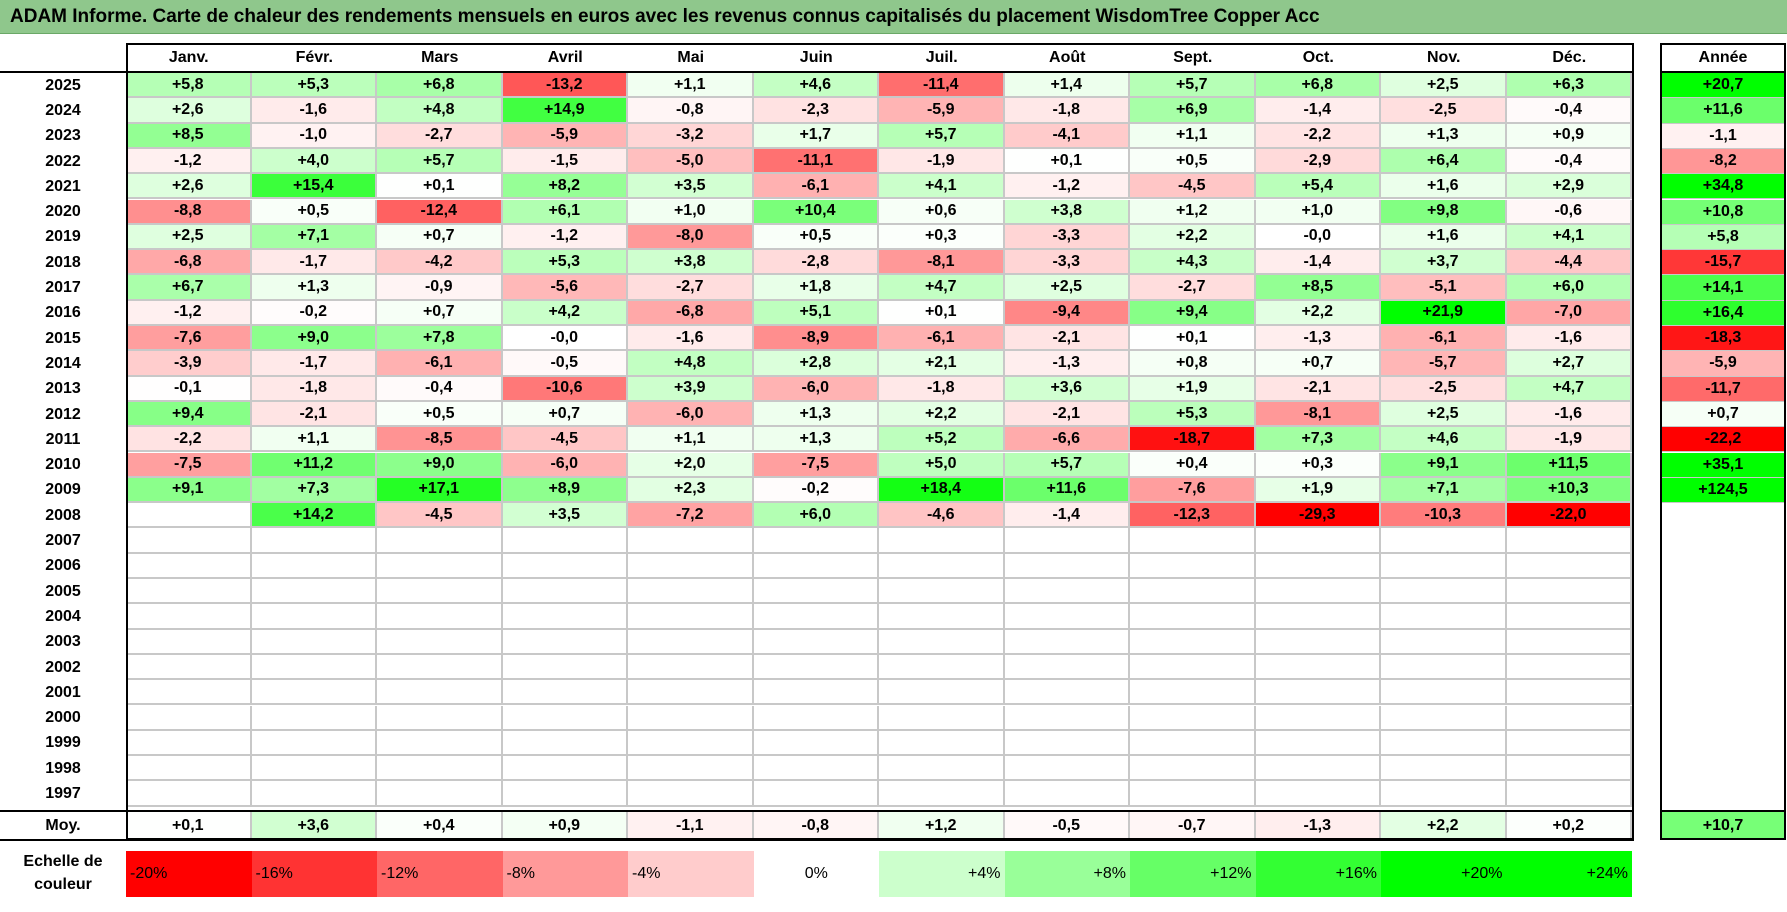  Describe the element at coordinates (63, 237) in the screenshot. I see `year-label: 2019` at that location.